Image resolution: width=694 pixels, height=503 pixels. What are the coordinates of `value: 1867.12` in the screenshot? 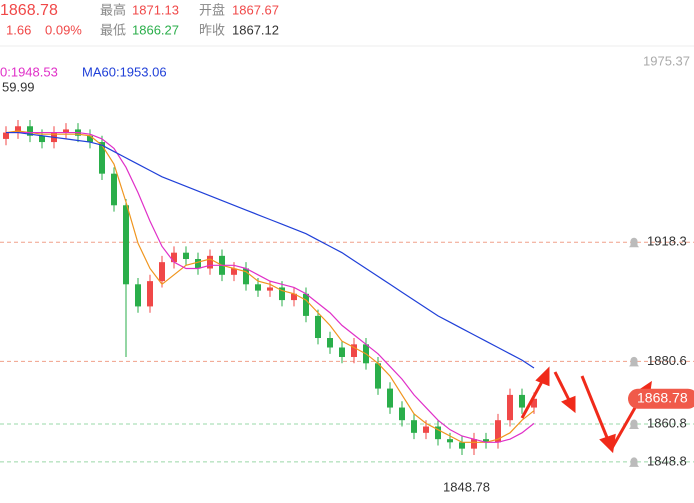 It's located at (255, 29).